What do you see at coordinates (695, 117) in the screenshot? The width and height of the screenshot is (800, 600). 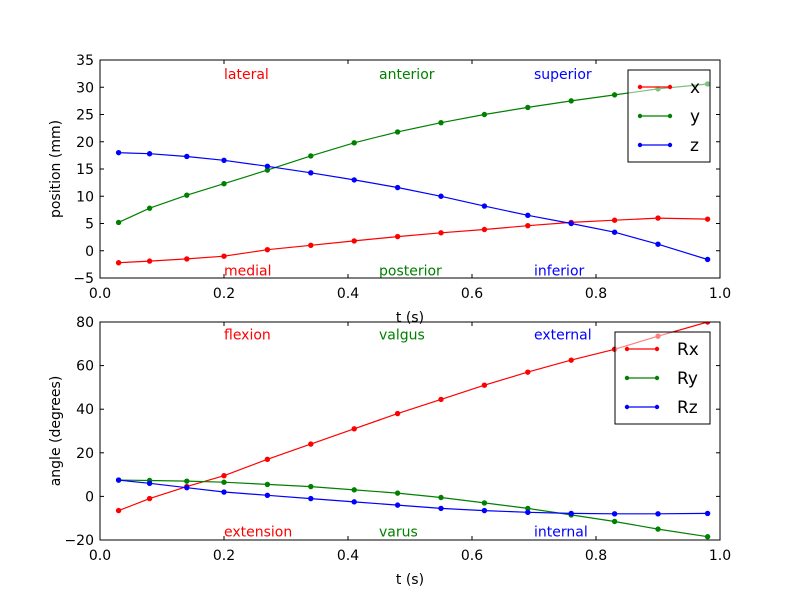 I see `legend-label-y: y` at bounding box center [695, 117].